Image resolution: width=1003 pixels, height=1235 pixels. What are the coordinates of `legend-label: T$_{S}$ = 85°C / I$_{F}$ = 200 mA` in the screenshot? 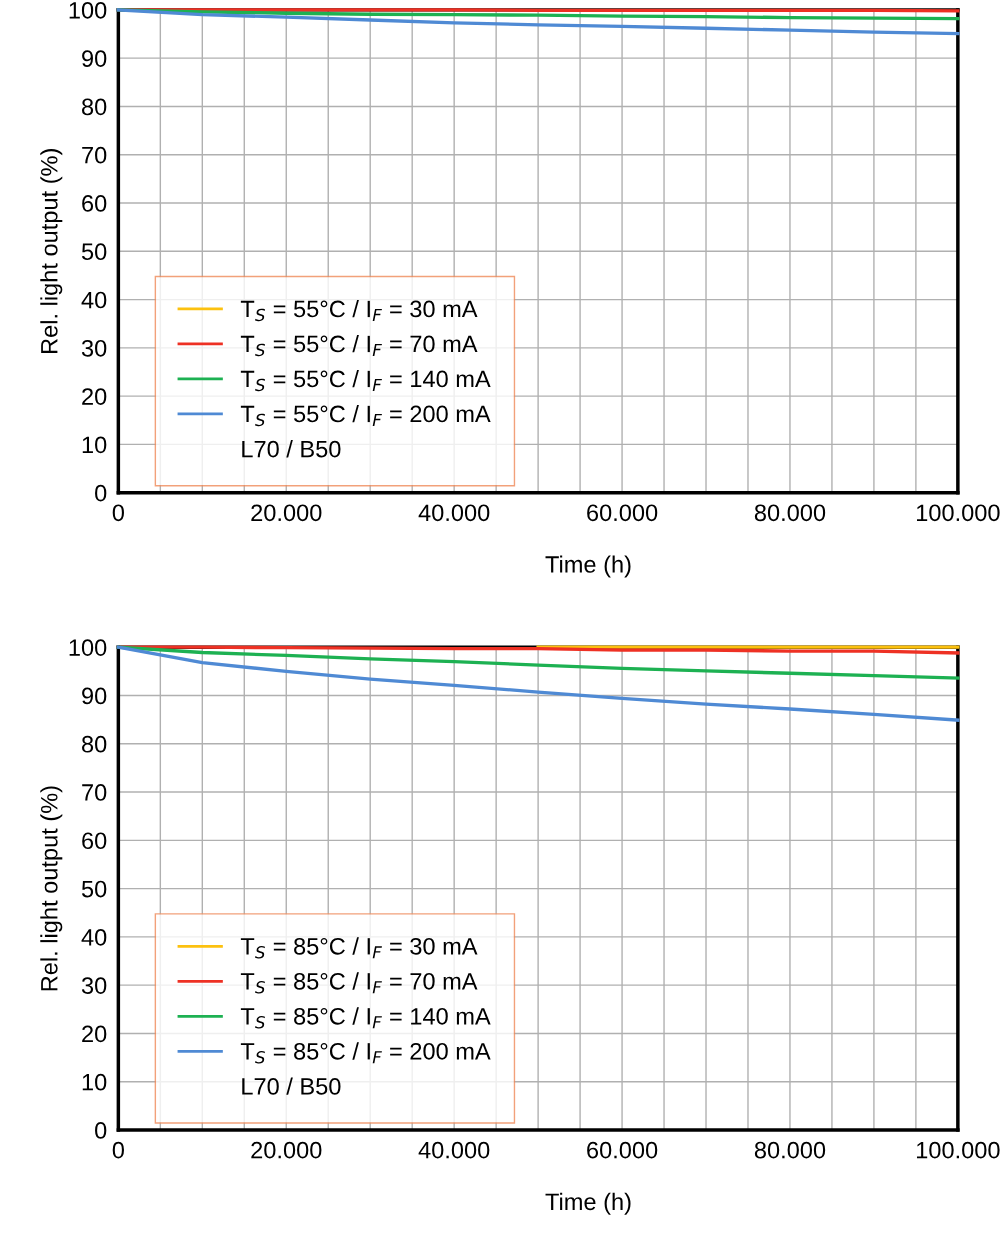 It's located at (365, 1053).